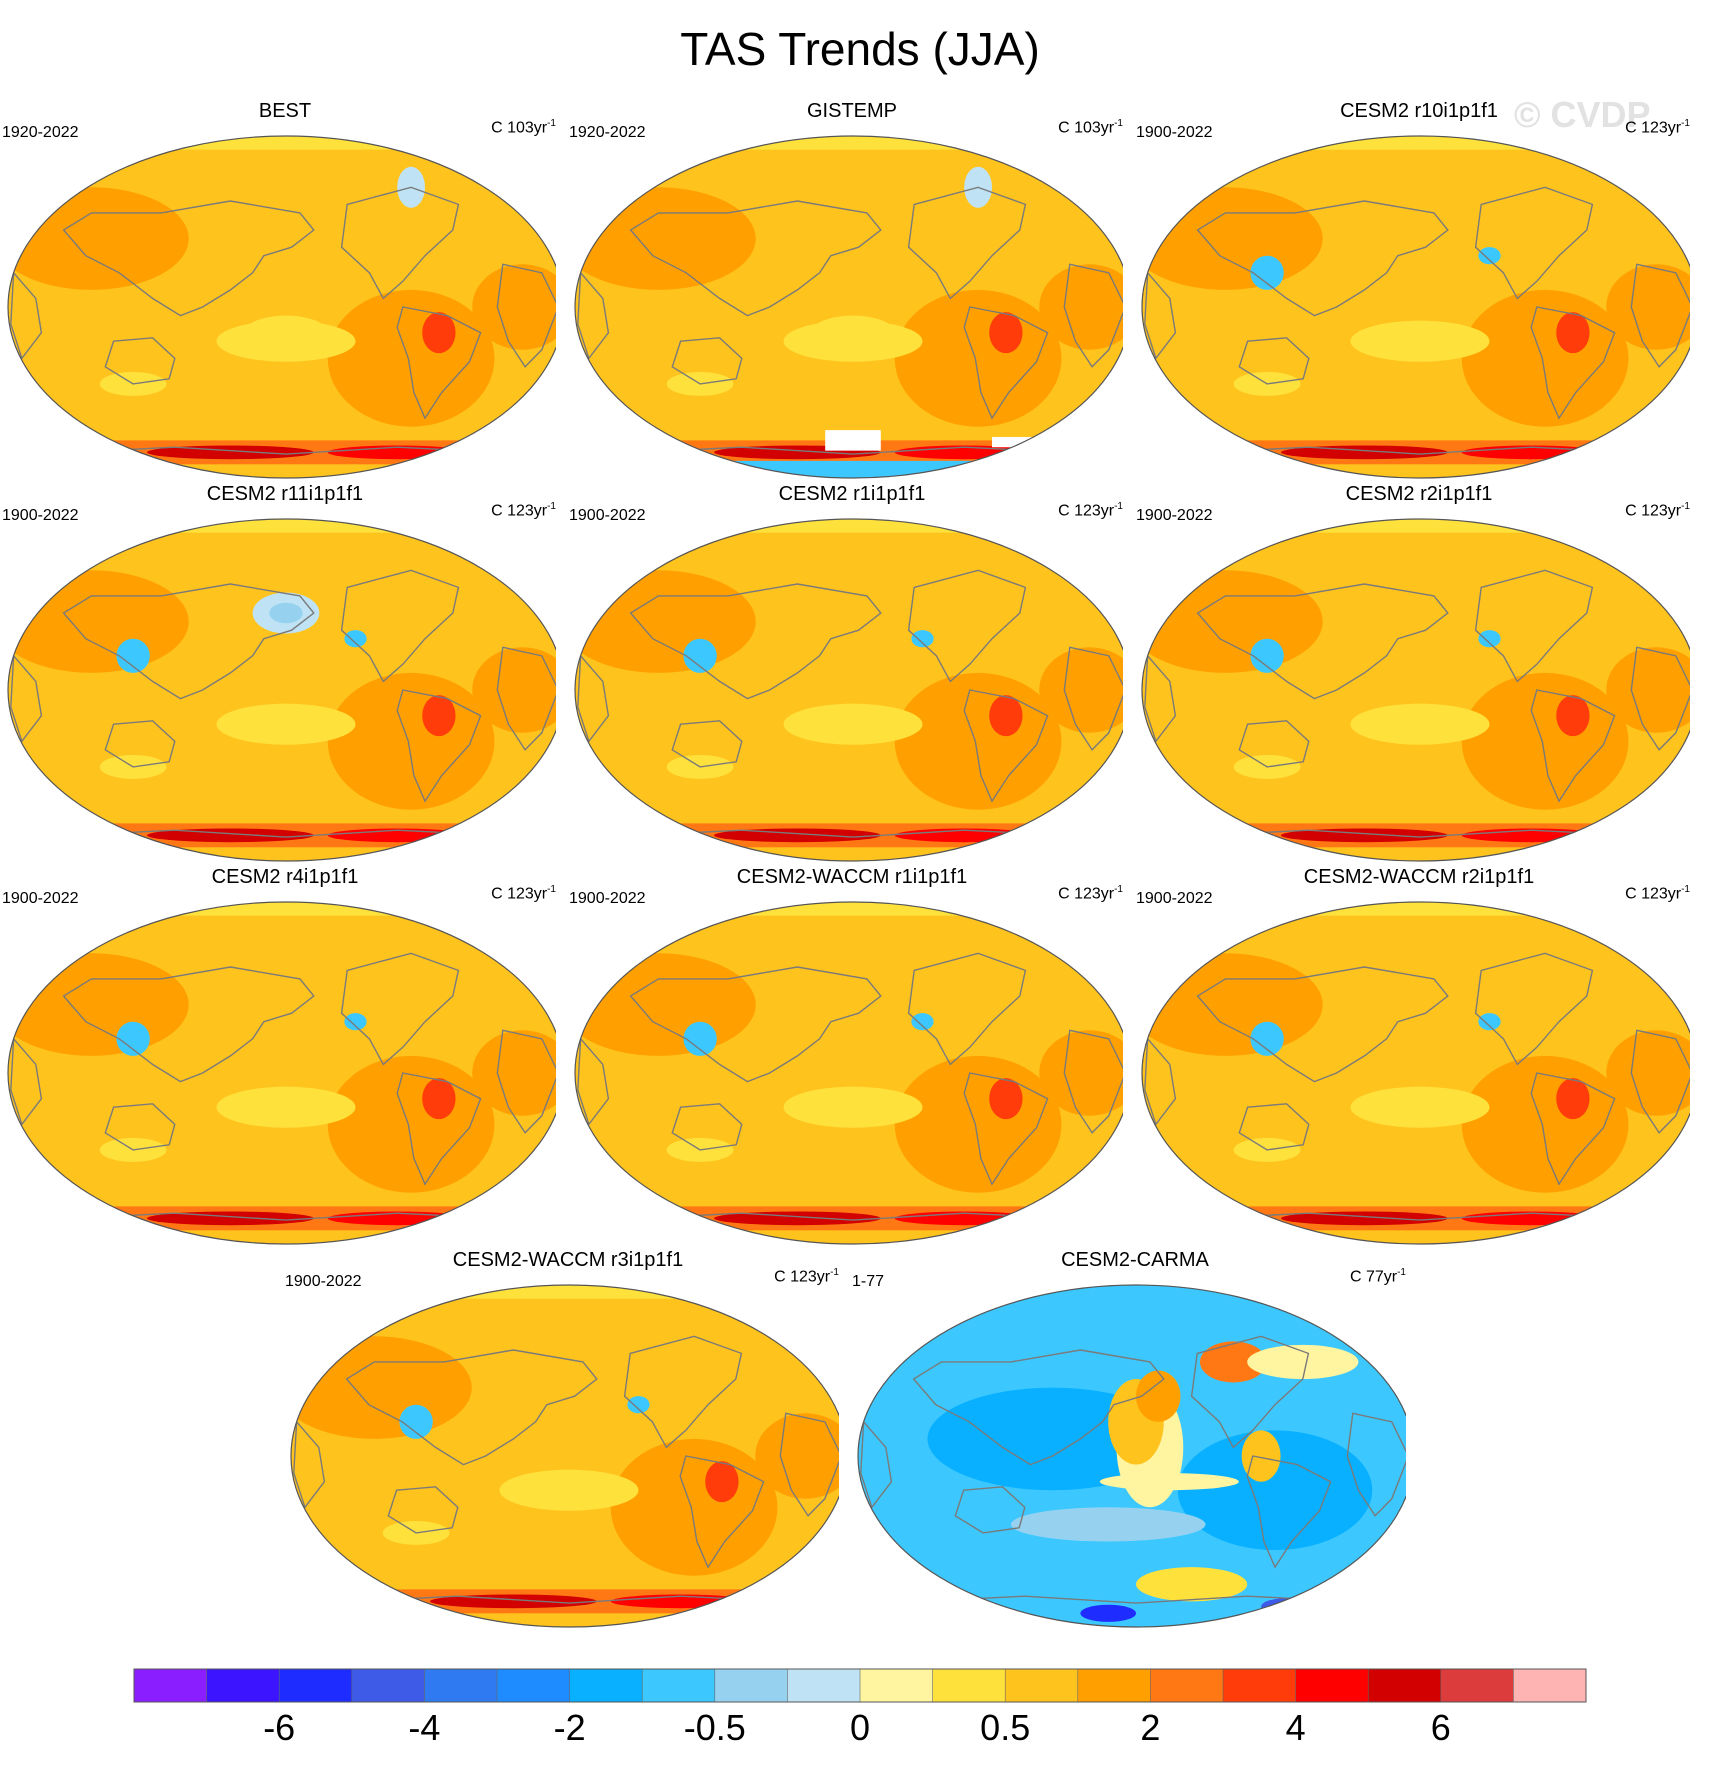 This screenshot has width=1720, height=1772. What do you see at coordinates (1373, 1277) in the screenshot?
I see `units-label: C 77yr` at bounding box center [1373, 1277].